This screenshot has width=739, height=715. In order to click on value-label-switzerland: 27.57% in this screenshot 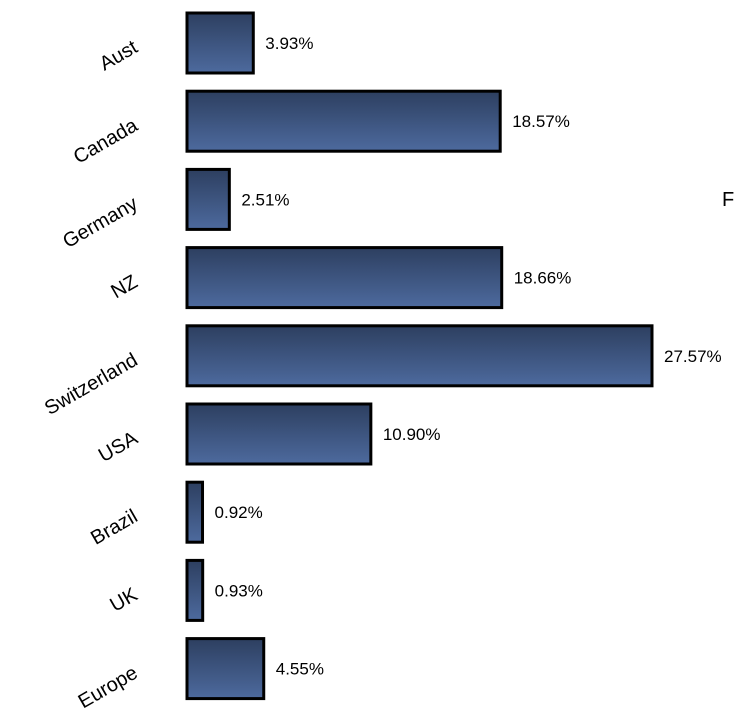, I will do `click(693, 356)`.